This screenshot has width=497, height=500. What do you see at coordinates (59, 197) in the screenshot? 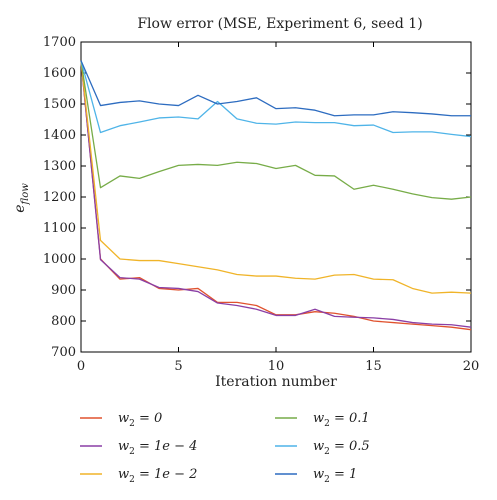
I see `y-tick-label: 1200` at bounding box center [59, 197].